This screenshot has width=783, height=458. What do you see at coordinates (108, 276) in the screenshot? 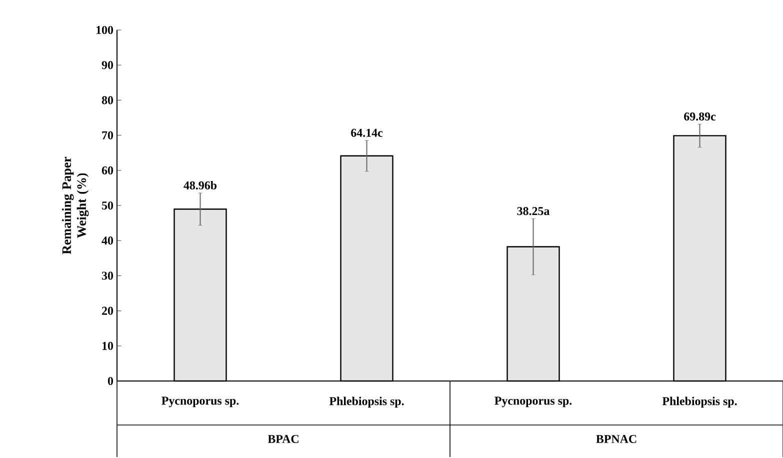
I see `y-tick-label: 30` at bounding box center [108, 276].